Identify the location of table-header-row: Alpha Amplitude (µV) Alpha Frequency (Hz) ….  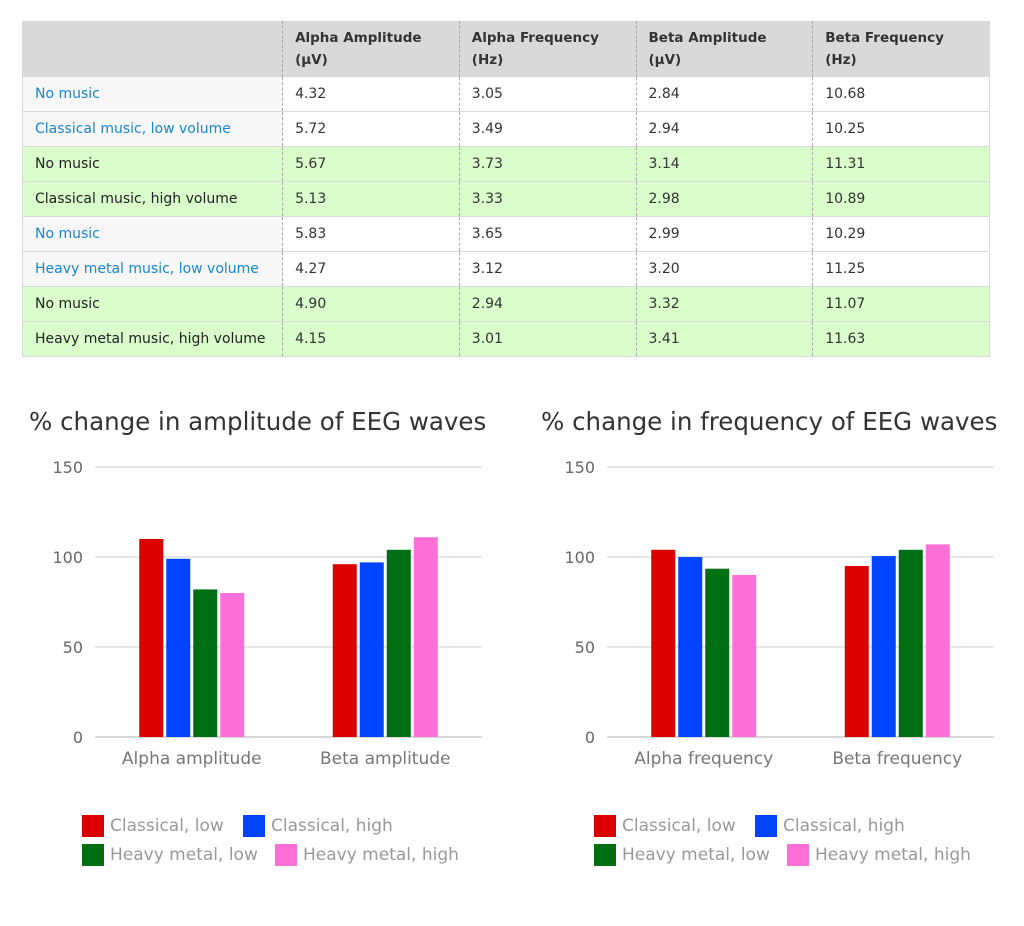
(506, 49).